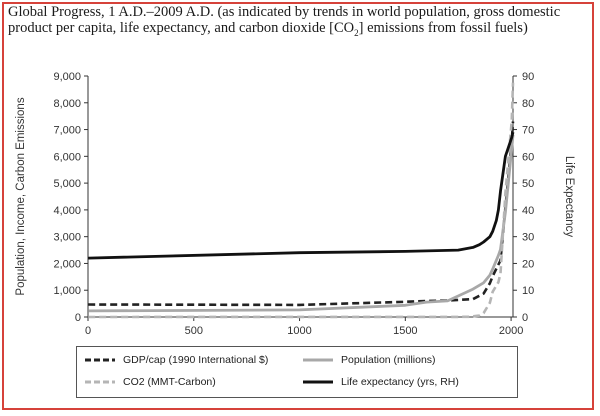 This screenshot has width=600, height=416. What do you see at coordinates (511, 331) in the screenshot?
I see `x-tick-label: 2000` at bounding box center [511, 331].